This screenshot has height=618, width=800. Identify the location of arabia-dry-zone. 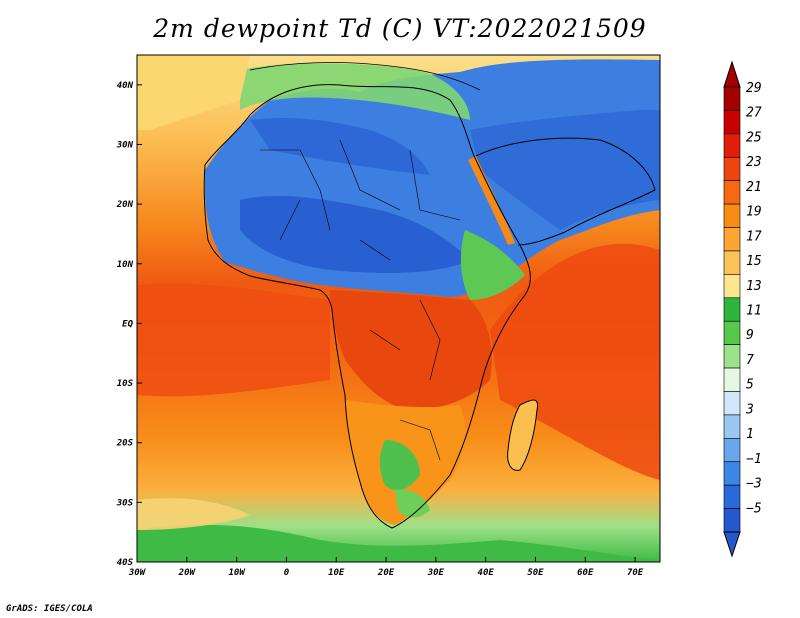
(565, 170).